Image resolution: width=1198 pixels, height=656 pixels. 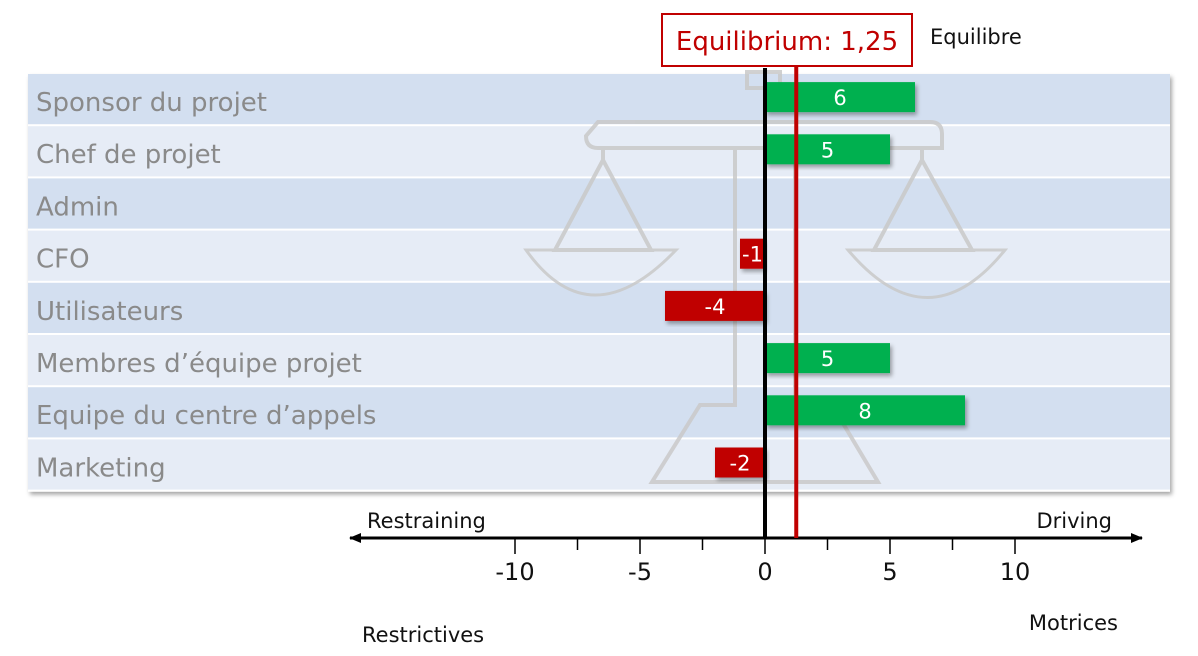 I want to click on x-tick-label: 5, so click(x=889, y=572).